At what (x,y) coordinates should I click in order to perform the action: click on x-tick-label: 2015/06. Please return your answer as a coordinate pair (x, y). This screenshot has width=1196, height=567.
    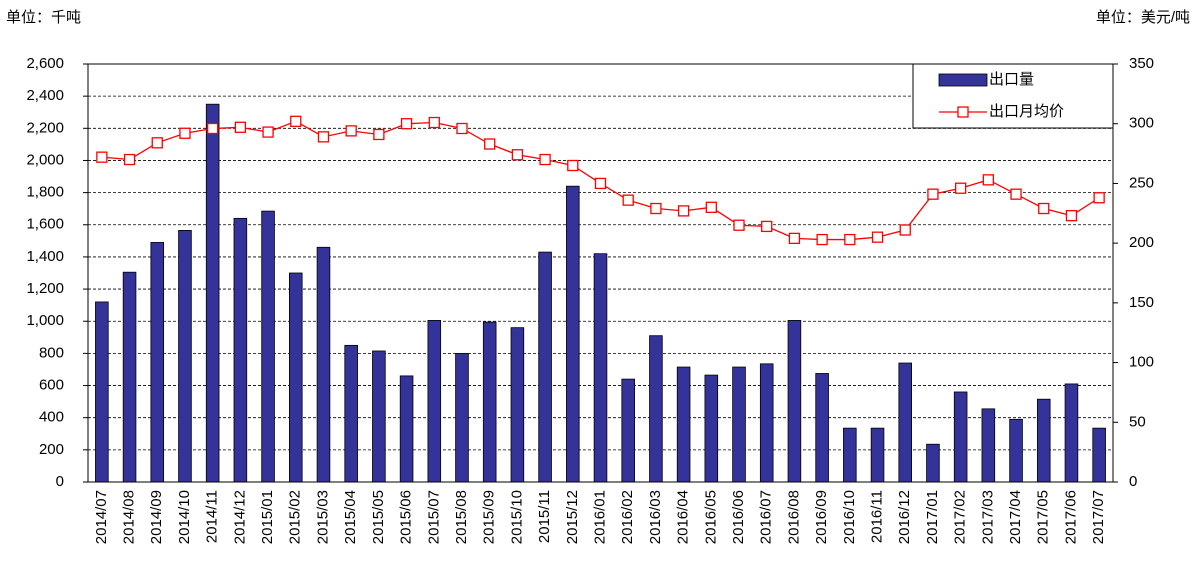
    Looking at the image, I should click on (406, 517).